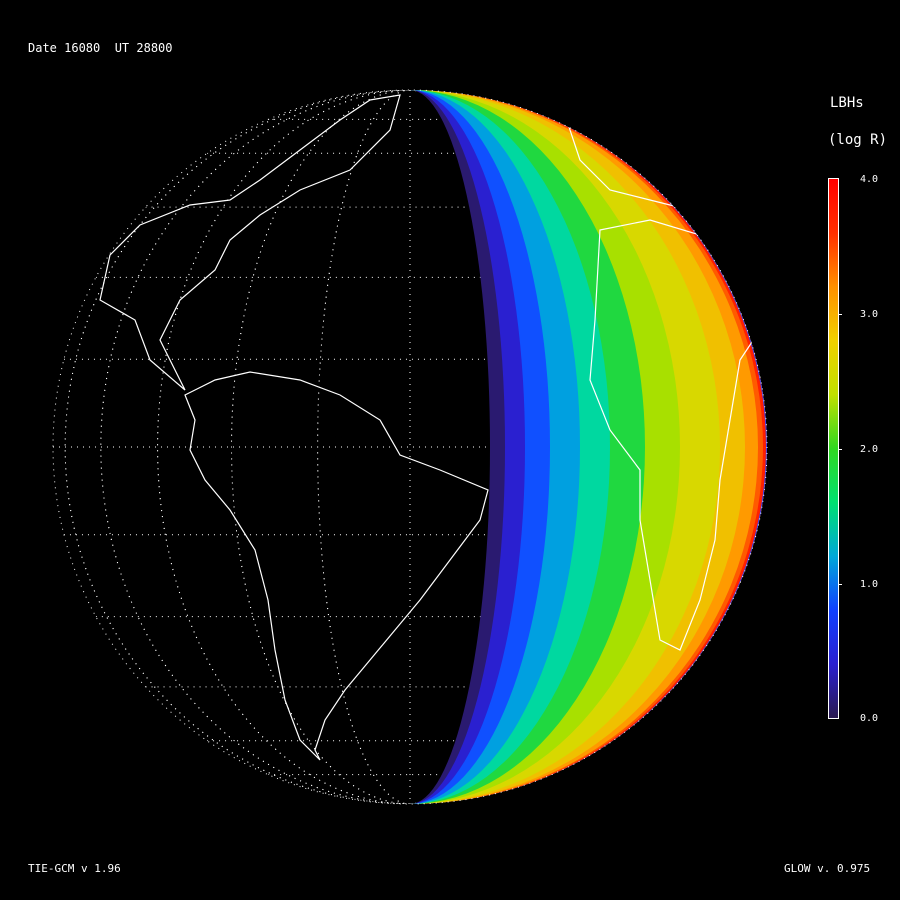  What do you see at coordinates (847, 103) in the screenshot?
I see `colorbar-title: LBHs` at bounding box center [847, 103].